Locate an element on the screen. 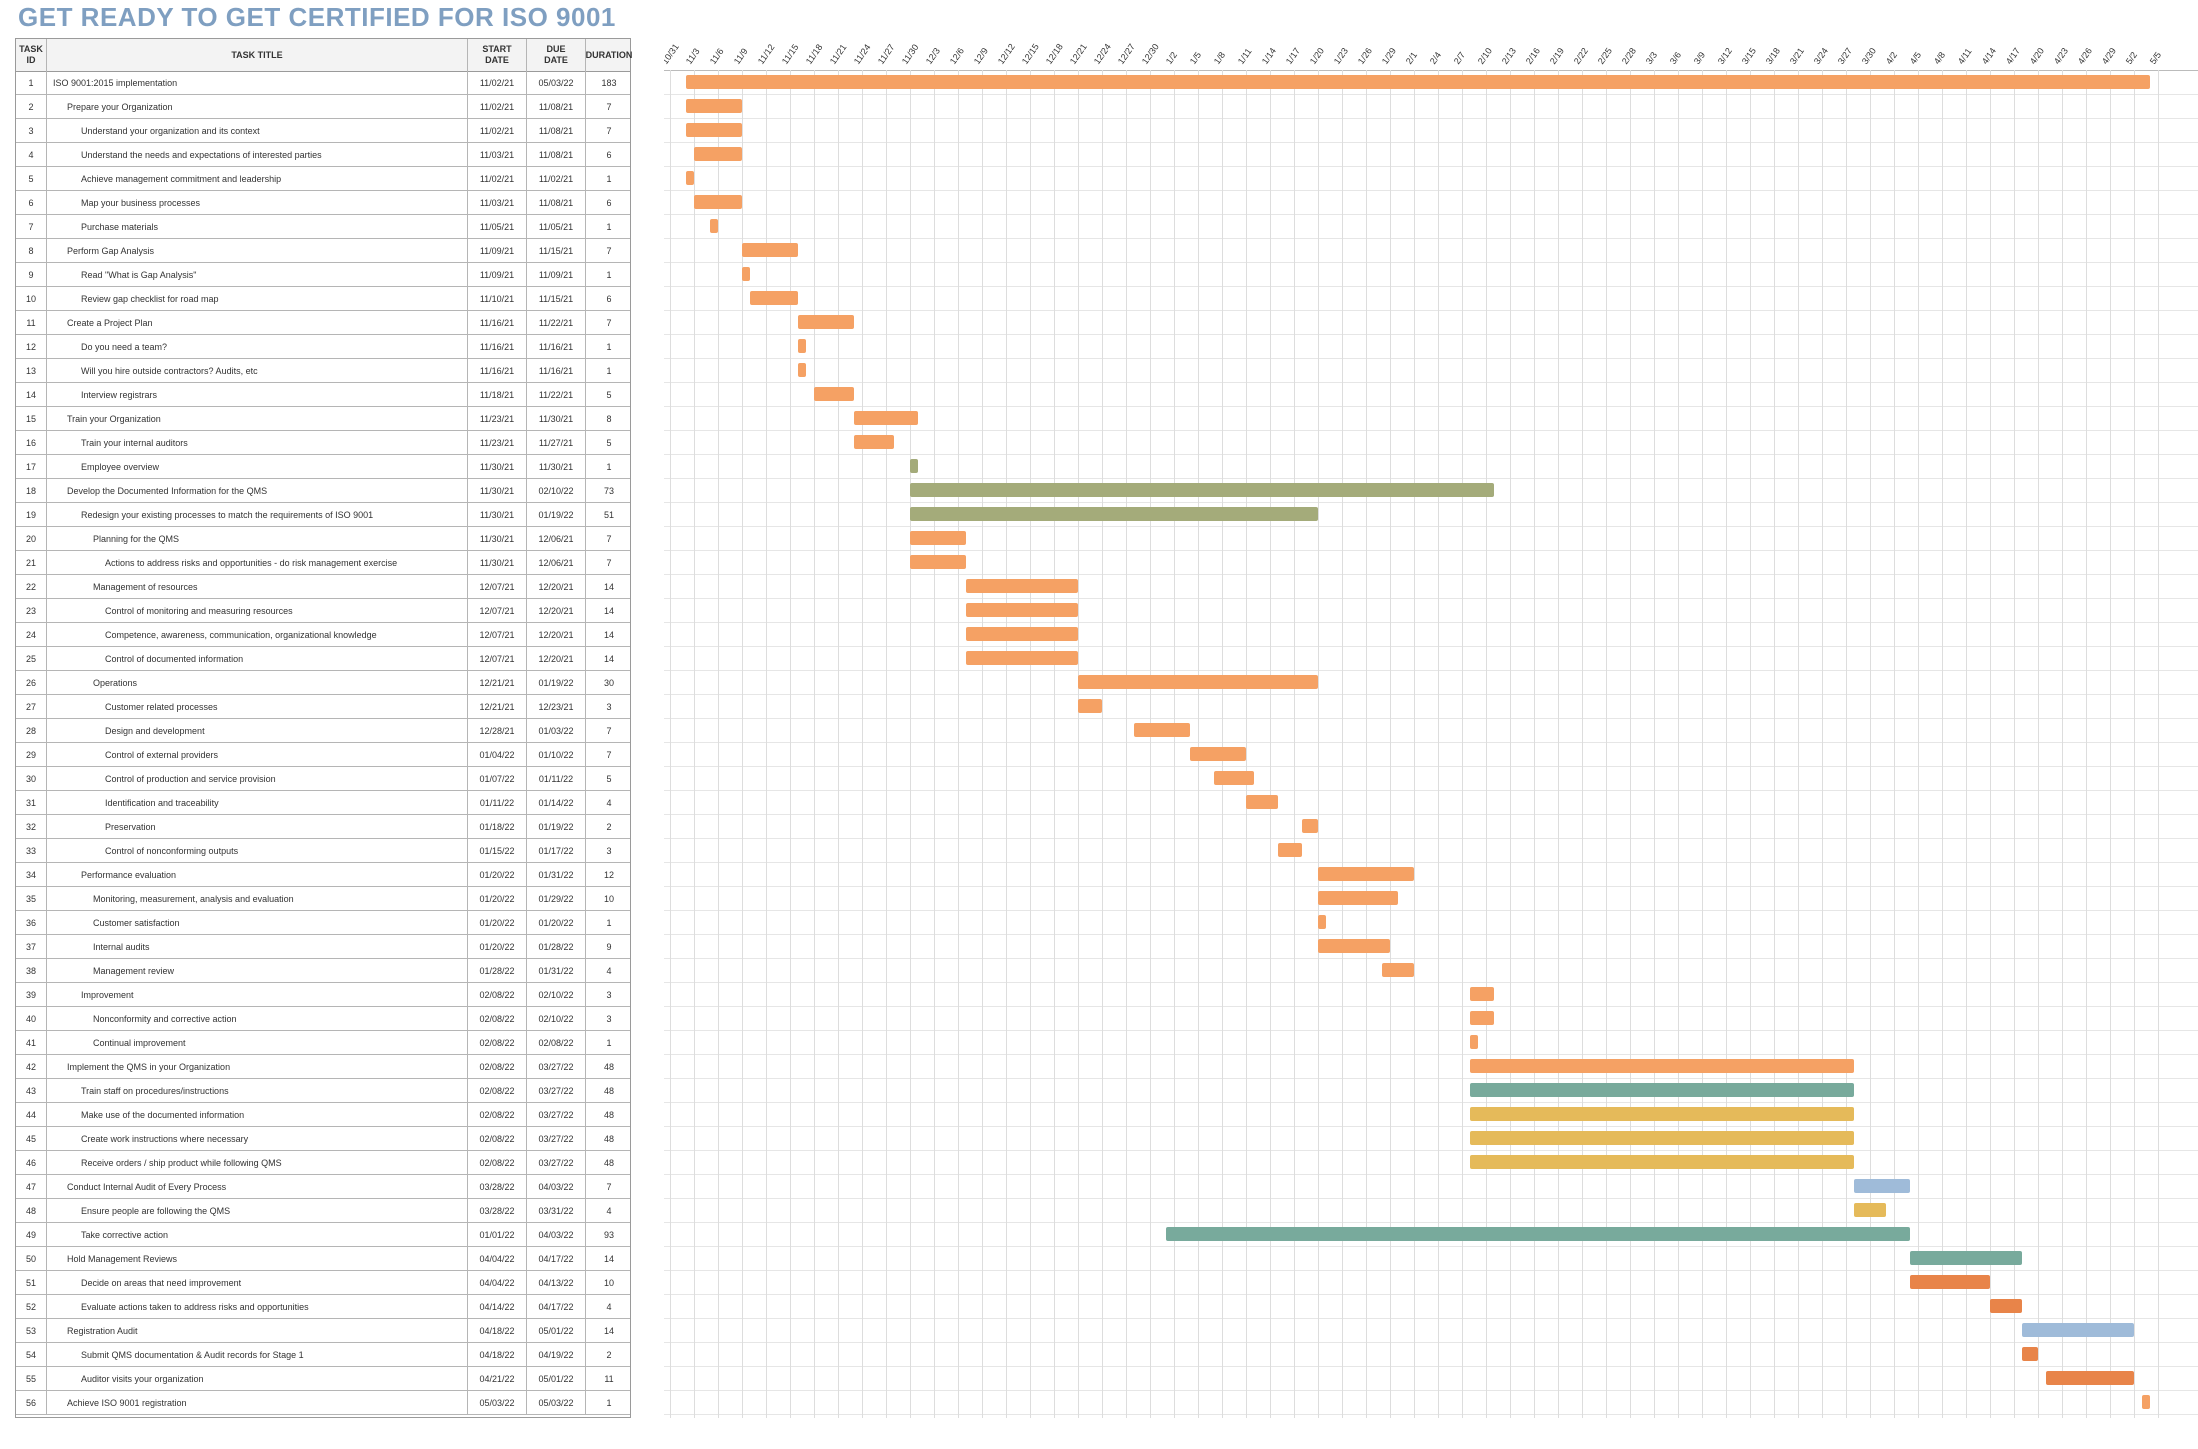 The height and width of the screenshot is (1449, 2198). table-row: 41 Continual improvement 02/08/22 02/08/22 1 is located at coordinates (323, 1043).